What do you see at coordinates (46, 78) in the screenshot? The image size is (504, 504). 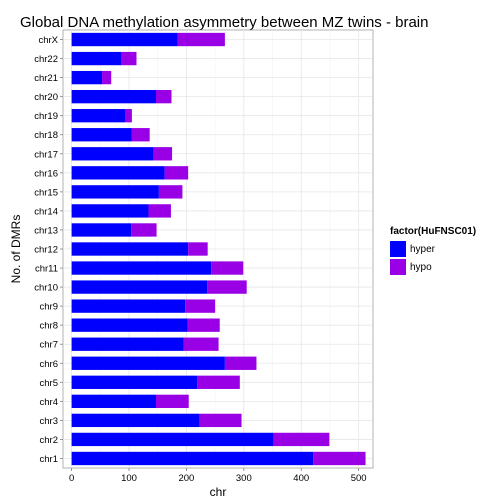 I see `y-tick-label-chr21: chr21` at bounding box center [46, 78].